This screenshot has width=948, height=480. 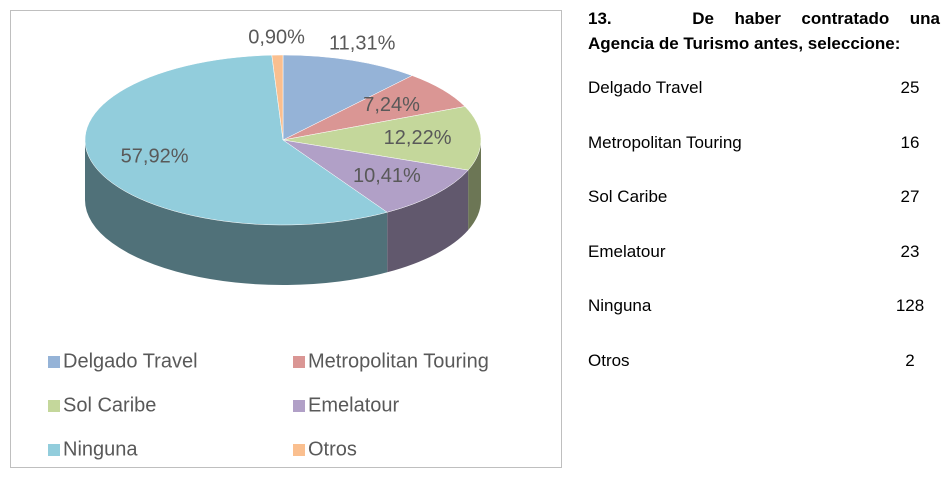 What do you see at coordinates (391, 105) in the screenshot?
I see `data-label: 7,24%` at bounding box center [391, 105].